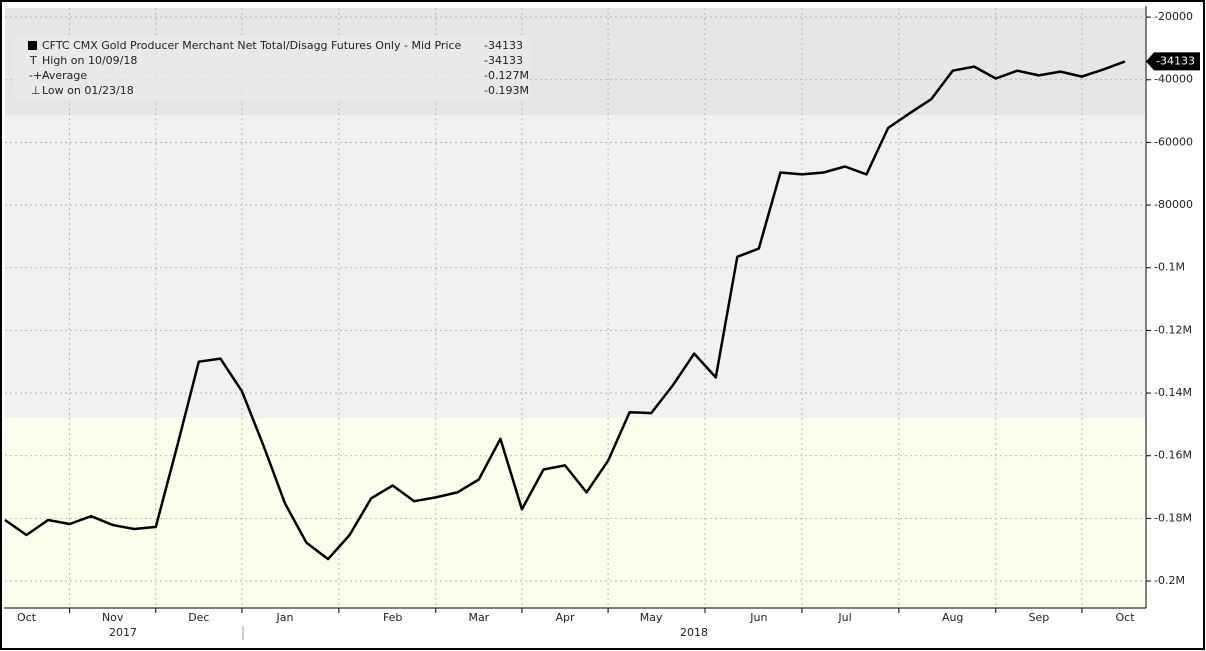 Image resolution: width=1206 pixels, height=651 pixels. I want to click on y-tick-label: -80000, so click(1173, 204).